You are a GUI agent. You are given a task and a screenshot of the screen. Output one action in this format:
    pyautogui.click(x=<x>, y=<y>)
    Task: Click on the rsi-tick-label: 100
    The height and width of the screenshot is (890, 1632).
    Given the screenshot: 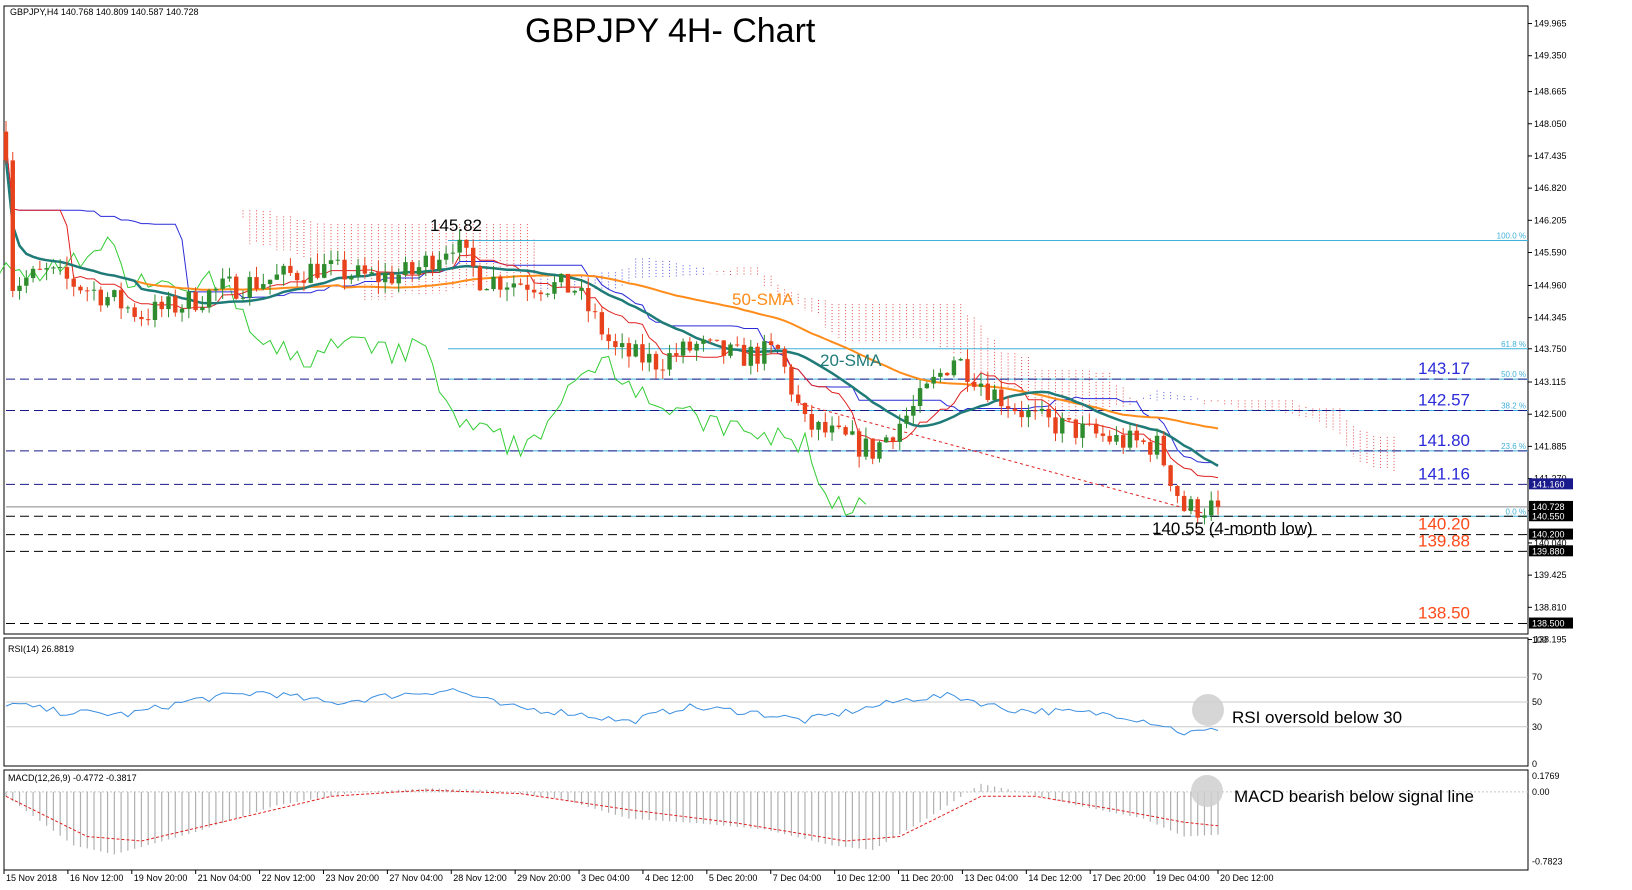 What is the action you would take?
    pyautogui.click(x=1539, y=640)
    